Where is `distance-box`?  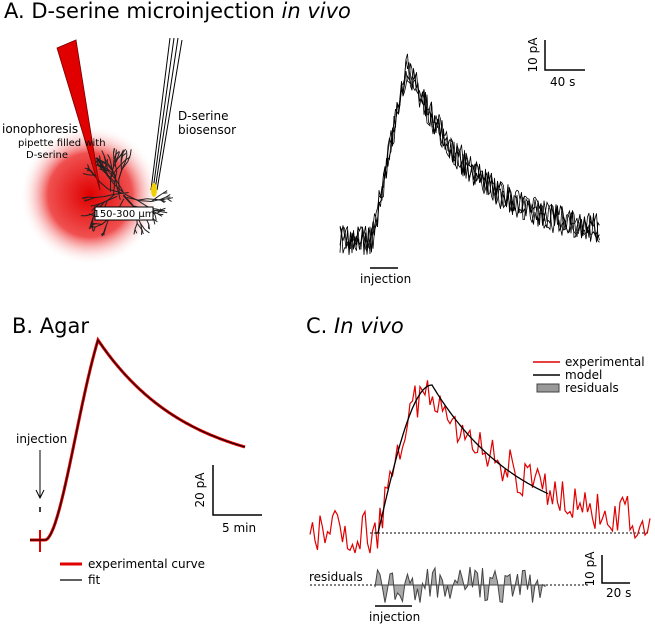
distance-box is located at coordinates (124, 213).